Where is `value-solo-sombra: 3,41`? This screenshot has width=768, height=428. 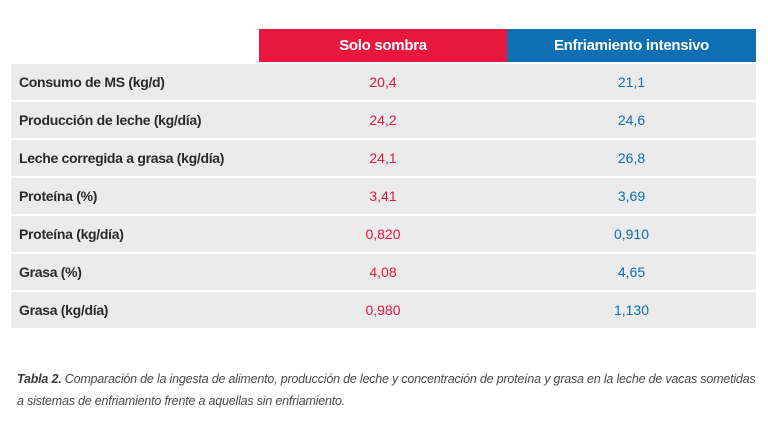 value-solo-sombra: 3,41 is located at coordinates (383, 195).